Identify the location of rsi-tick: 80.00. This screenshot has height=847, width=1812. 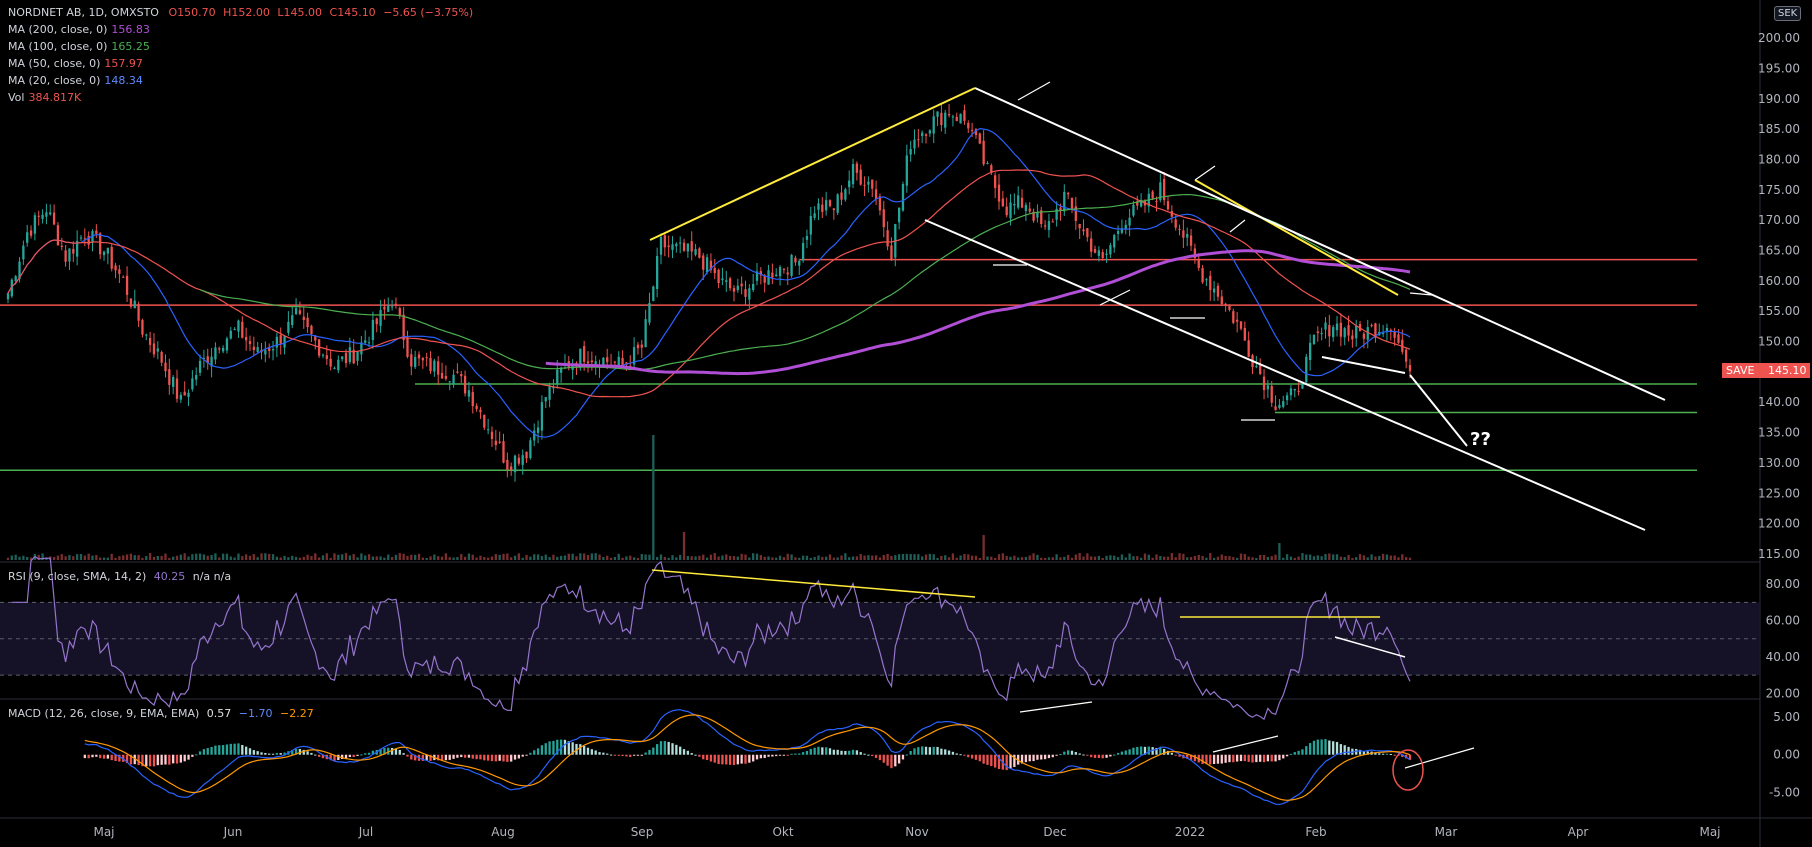
(1783, 584).